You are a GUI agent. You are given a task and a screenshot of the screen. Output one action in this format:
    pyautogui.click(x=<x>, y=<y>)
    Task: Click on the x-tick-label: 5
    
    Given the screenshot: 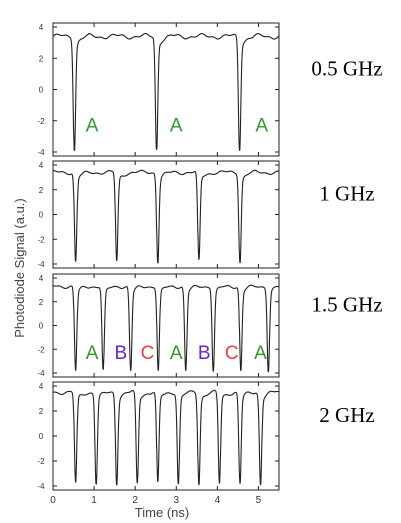 What is the action you would take?
    pyautogui.click(x=259, y=500)
    